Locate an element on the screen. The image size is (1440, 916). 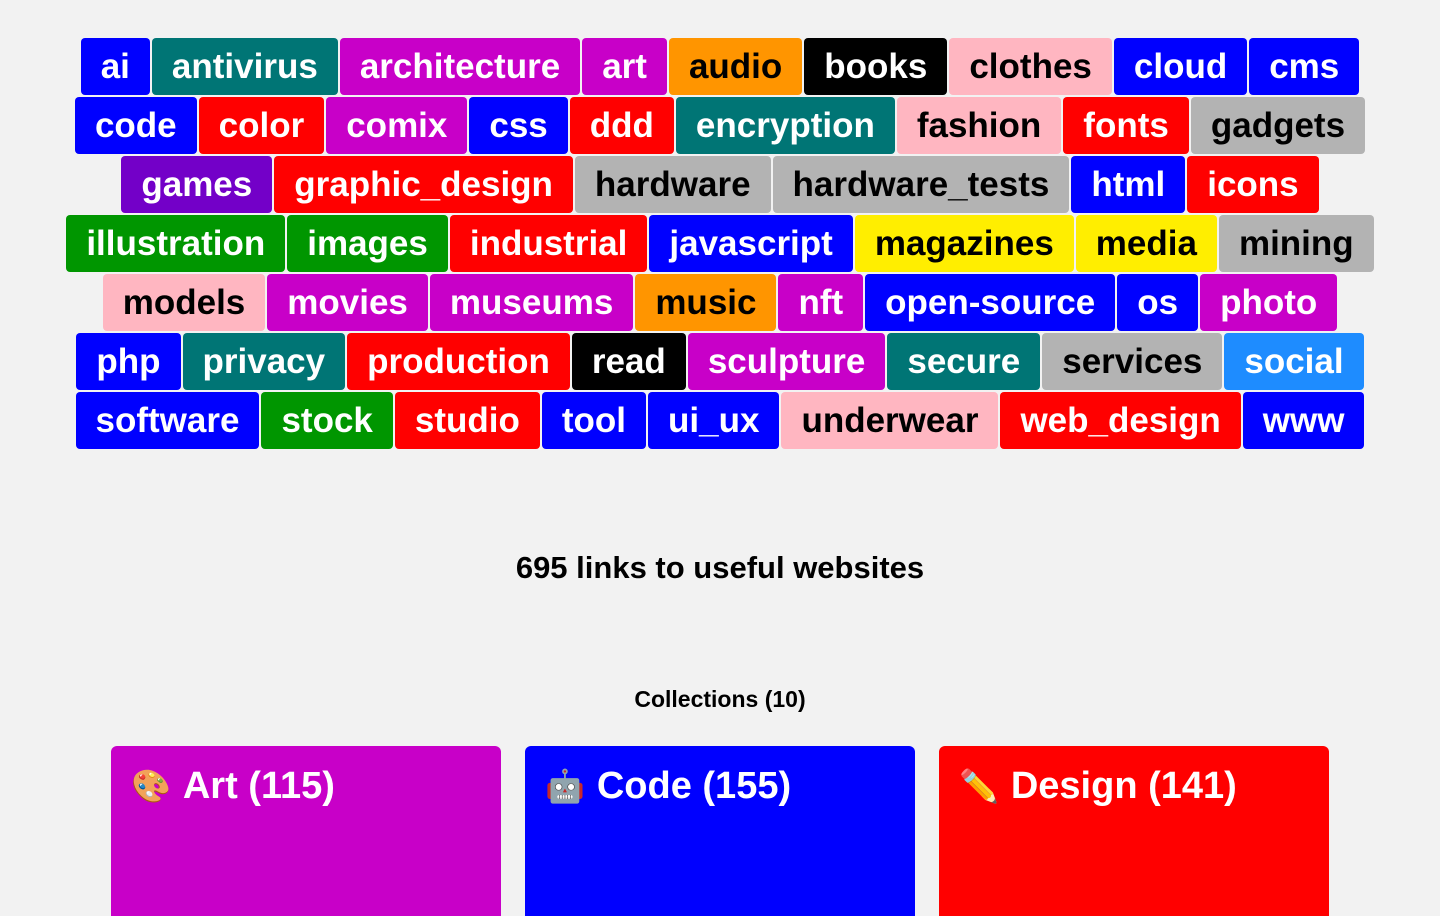
tag-open-source: open-source is located at coordinates (990, 302).